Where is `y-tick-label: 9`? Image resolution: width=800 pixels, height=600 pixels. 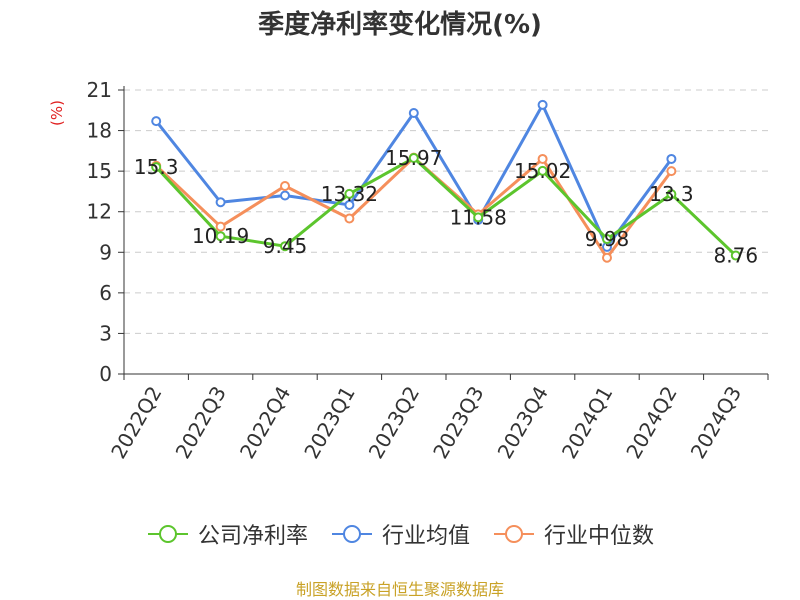 y-tick-label: 9 is located at coordinates (105, 252).